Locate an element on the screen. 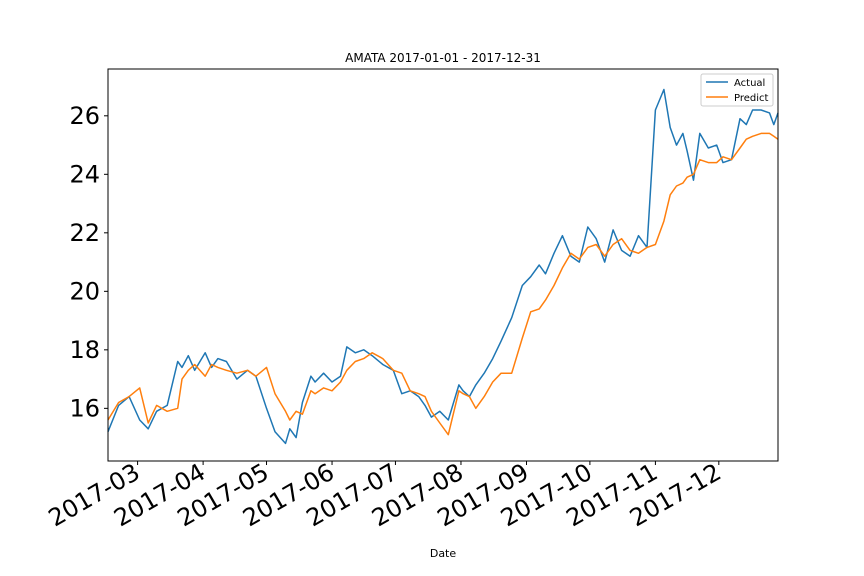  y-tick-label: 22 is located at coordinates (84, 233).